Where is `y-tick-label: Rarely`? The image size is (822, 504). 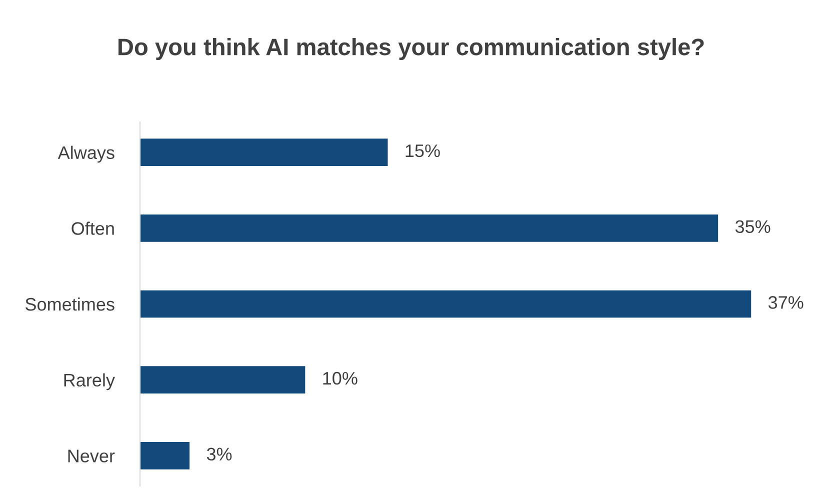
y-tick-label: Rarely is located at coordinates (89, 381).